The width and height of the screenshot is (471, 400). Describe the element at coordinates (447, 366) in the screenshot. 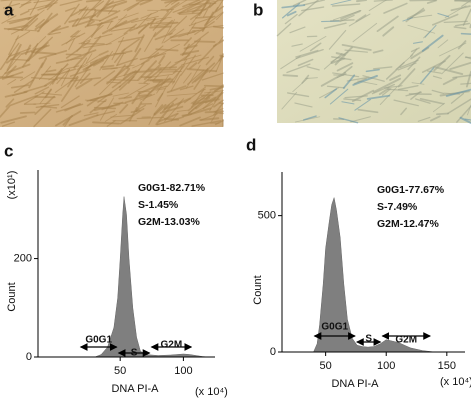

I see `x-tick-label: 150` at that location.